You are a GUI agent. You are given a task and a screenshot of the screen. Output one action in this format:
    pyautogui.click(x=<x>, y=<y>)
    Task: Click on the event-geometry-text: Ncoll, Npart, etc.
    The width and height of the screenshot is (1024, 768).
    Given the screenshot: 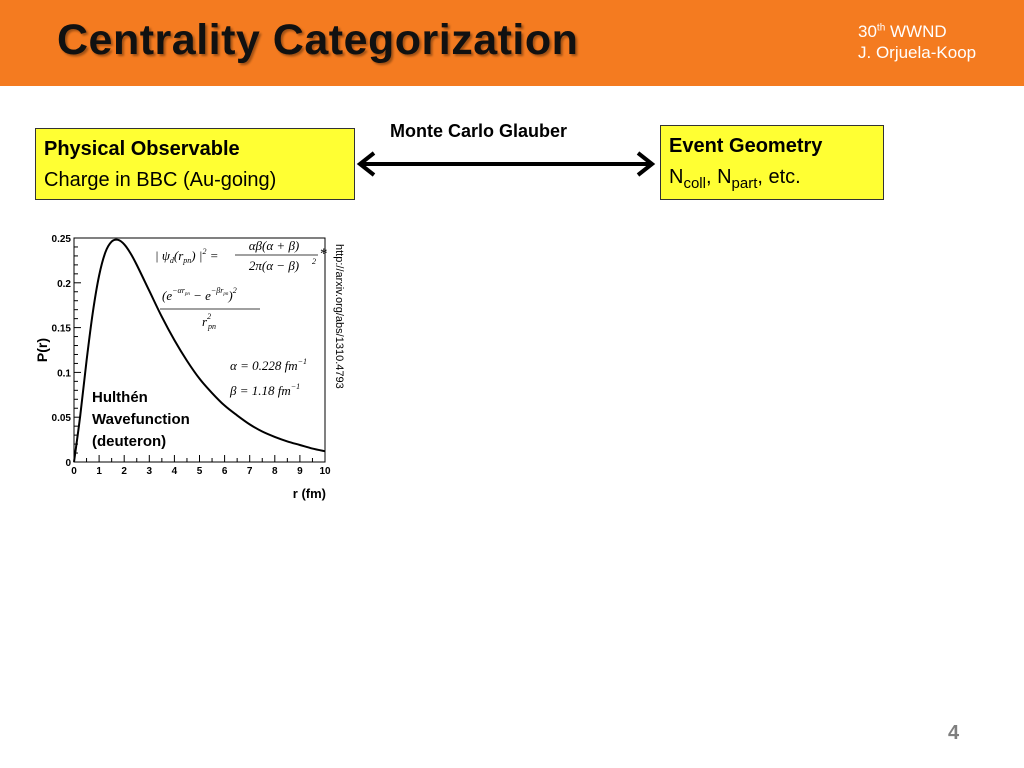 What is the action you would take?
    pyautogui.click(x=735, y=179)
    